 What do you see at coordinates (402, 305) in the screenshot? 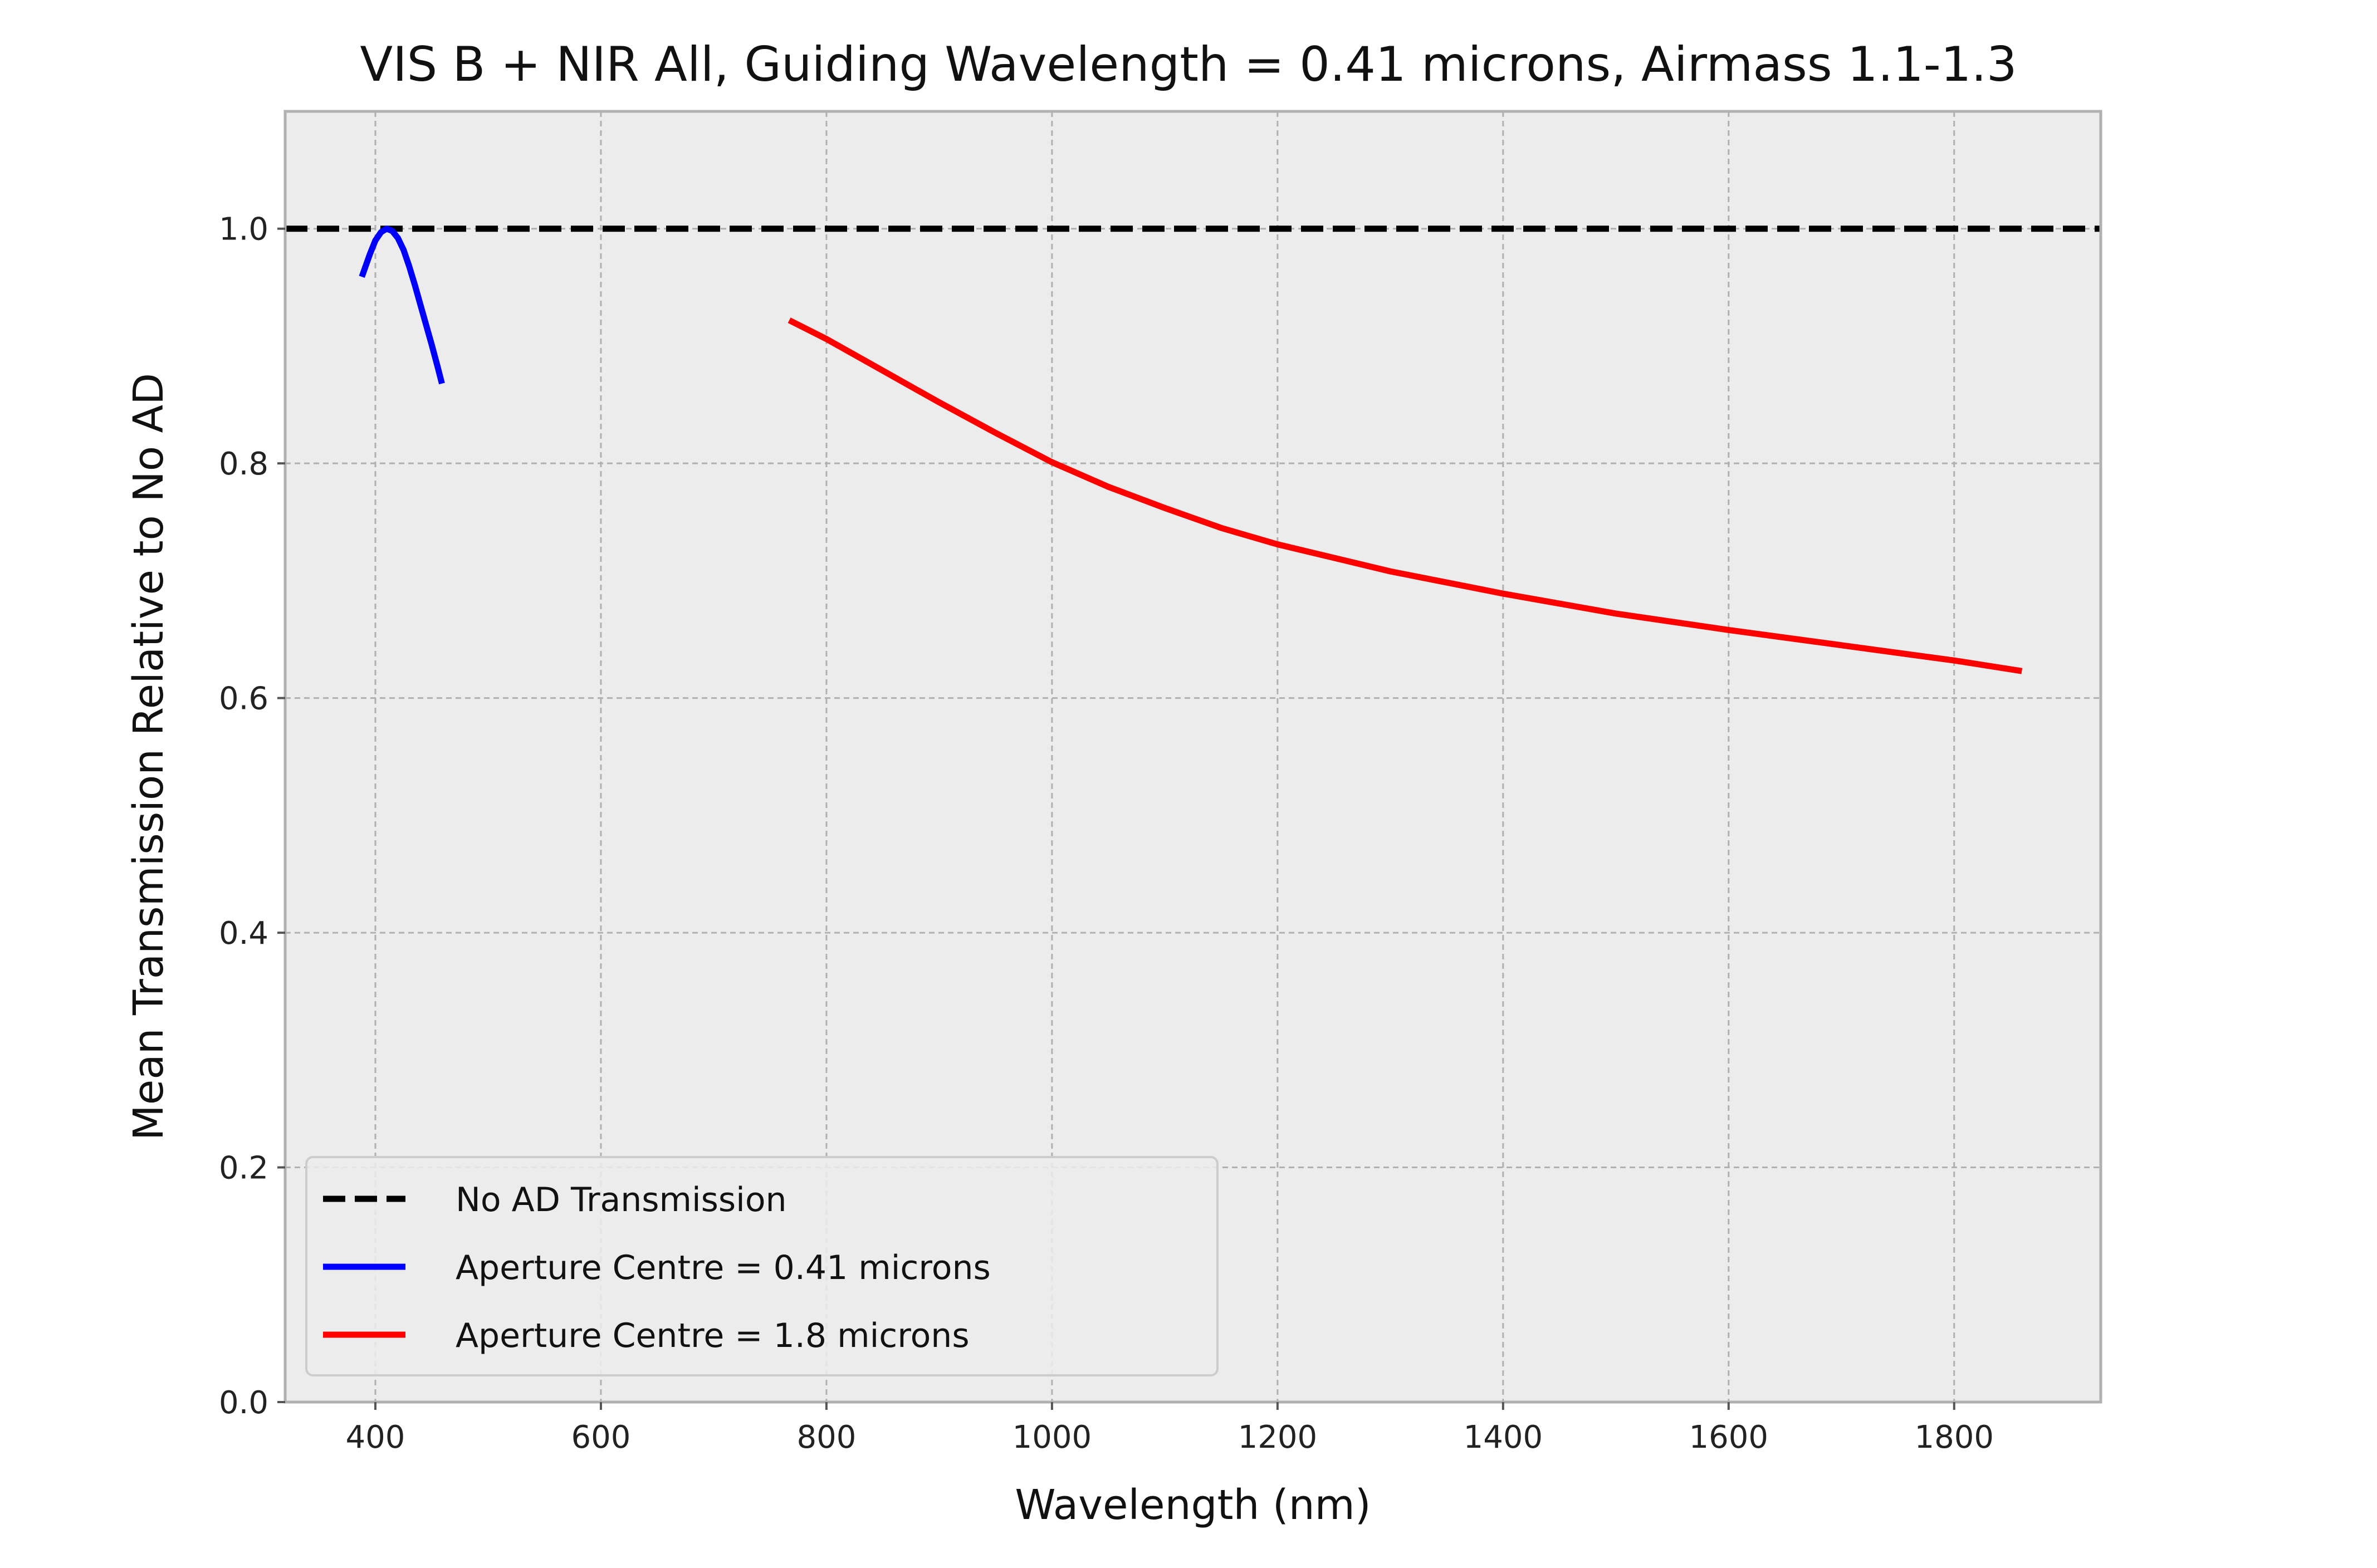
I see `series-line-aperture-centre-0-41-microns` at bounding box center [402, 305].